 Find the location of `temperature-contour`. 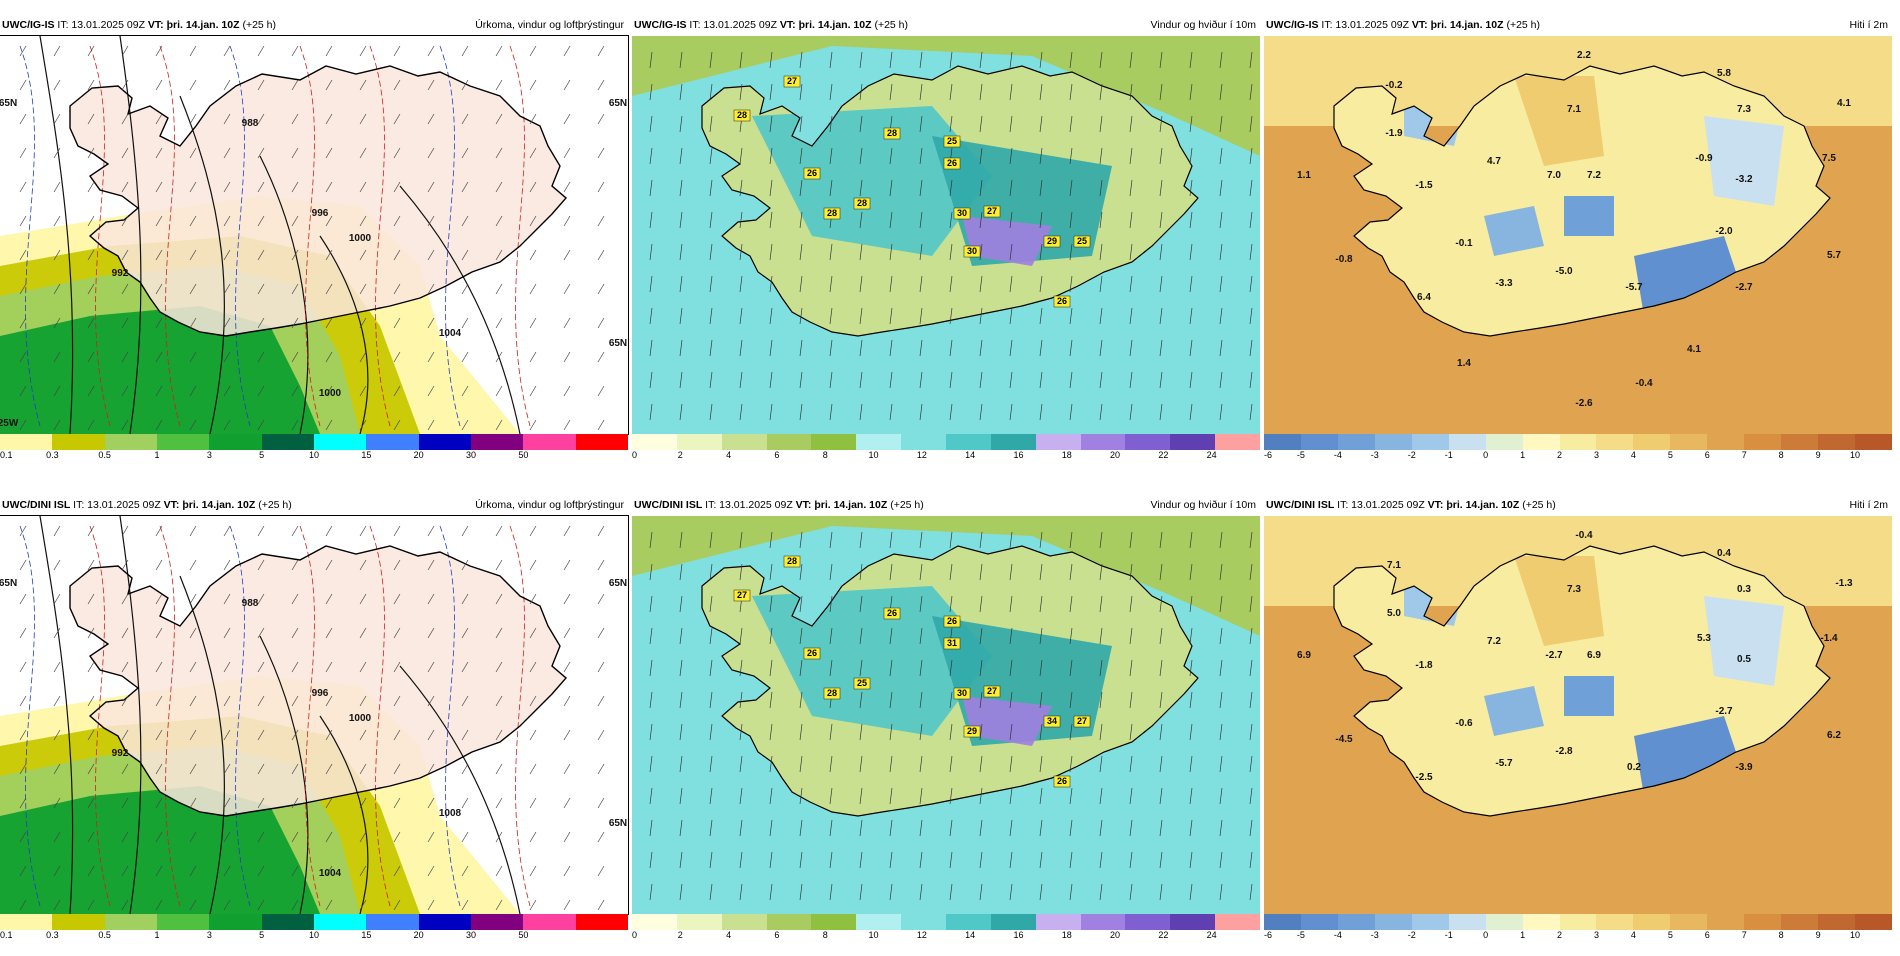

temperature-contour is located at coordinates (30, 716).